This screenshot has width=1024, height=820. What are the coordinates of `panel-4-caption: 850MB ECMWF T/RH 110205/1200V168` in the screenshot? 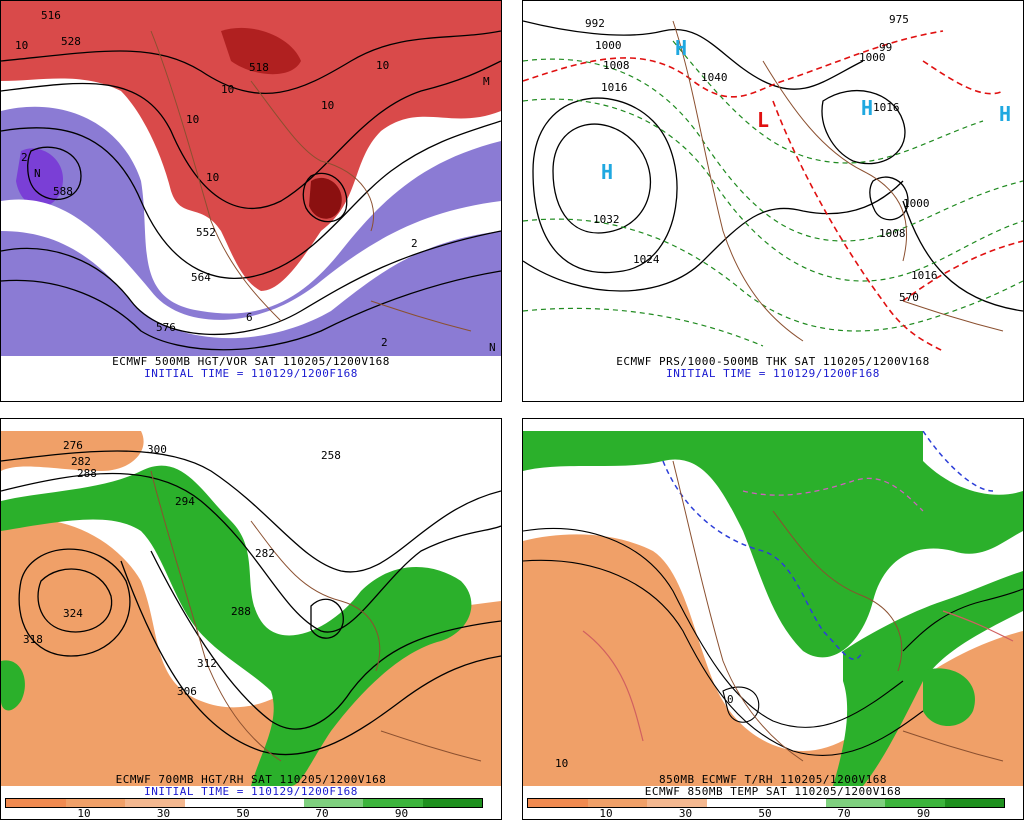 It's located at (773, 779).